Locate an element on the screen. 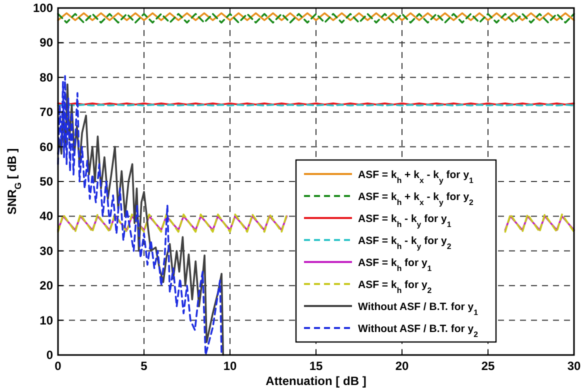  x-axis-title: Attenuation [ dB ] is located at coordinates (316, 381).